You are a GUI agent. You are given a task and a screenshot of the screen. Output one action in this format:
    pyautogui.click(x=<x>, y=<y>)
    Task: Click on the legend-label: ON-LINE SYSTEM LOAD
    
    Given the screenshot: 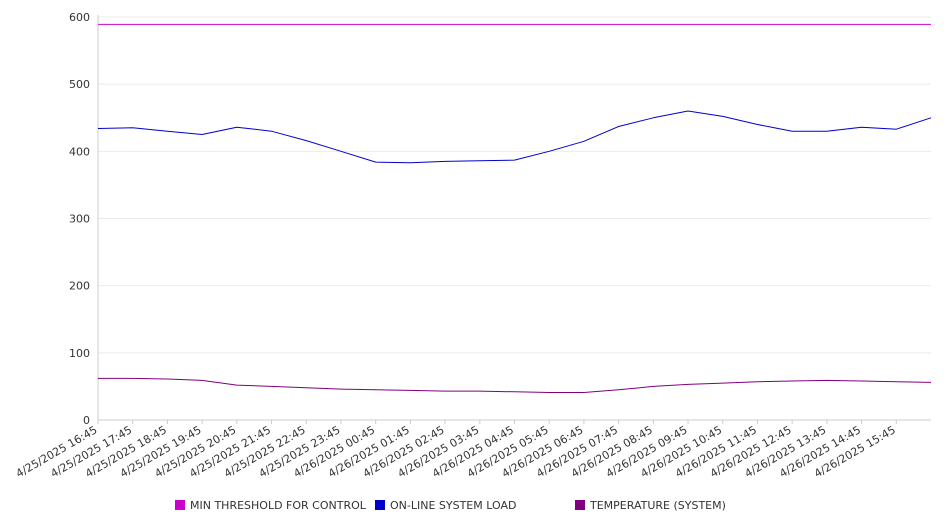 What is the action you would take?
    pyautogui.click(x=453, y=505)
    